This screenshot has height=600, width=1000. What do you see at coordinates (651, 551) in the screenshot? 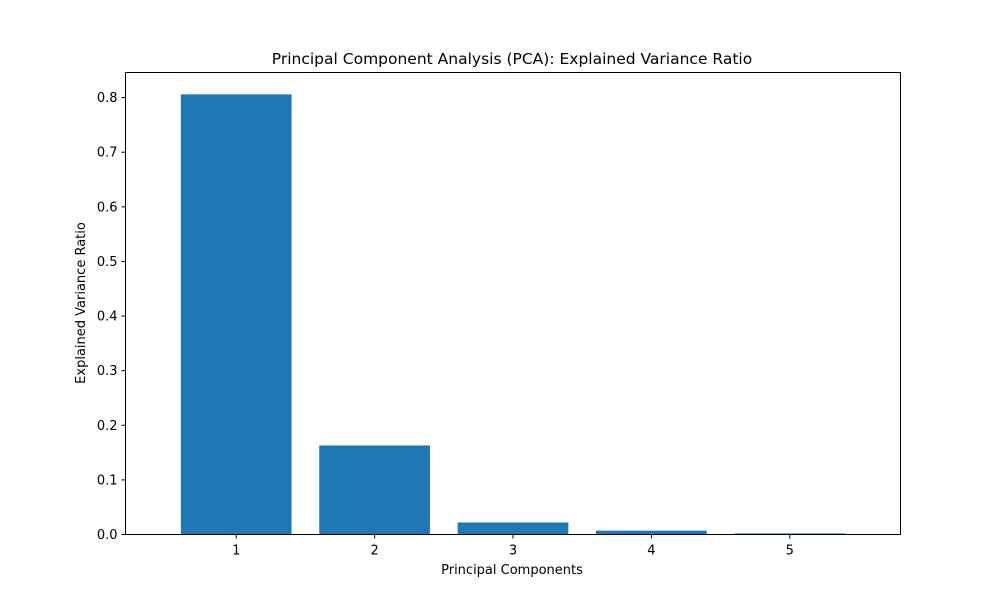
I see `x-tick-label: 4` at bounding box center [651, 551].